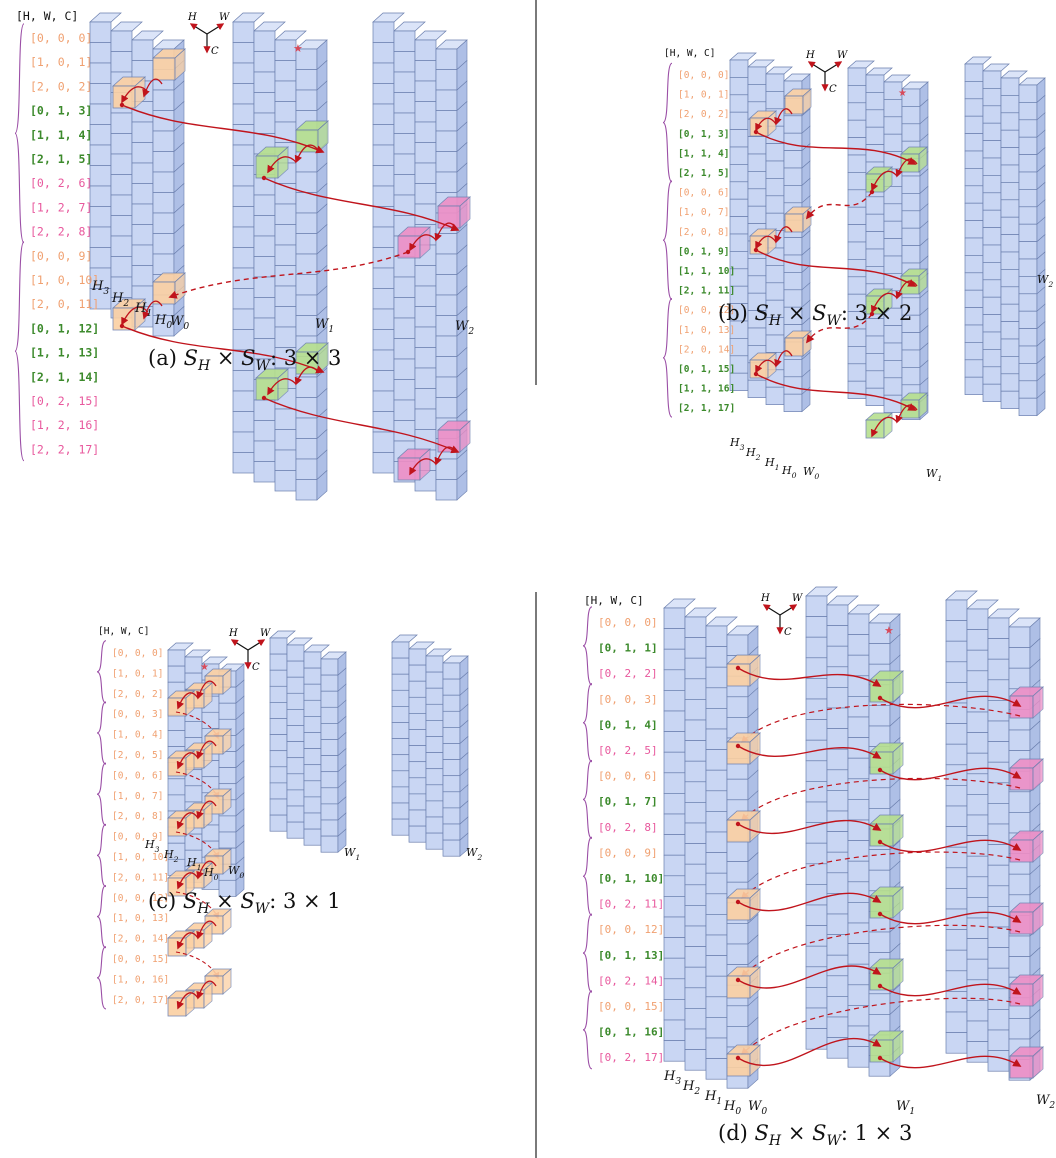 The height and width of the screenshot is (1158, 1056). Describe the element at coordinates (64, 304) in the screenshot. I see `index-label: [2, 0, 11]` at that location.